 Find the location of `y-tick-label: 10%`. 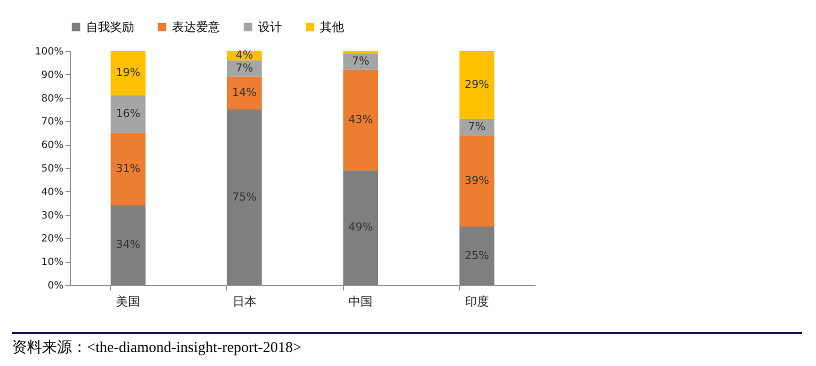

y-tick-label: 10% is located at coordinates (52, 262).